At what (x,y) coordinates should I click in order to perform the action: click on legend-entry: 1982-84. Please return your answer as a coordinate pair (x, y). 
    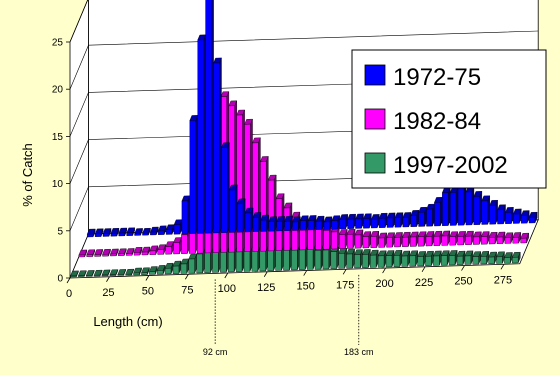
    Looking at the image, I should click on (437, 121).